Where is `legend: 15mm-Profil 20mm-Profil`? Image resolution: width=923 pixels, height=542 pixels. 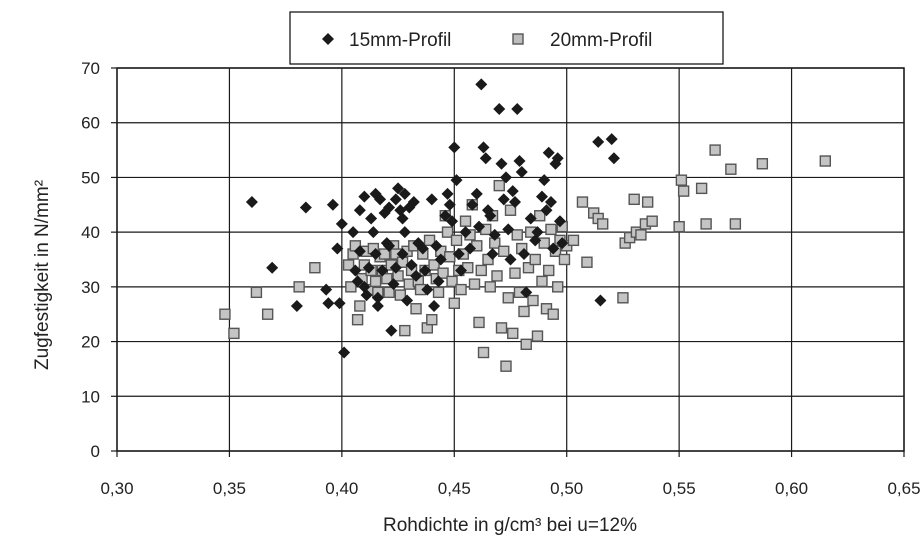 legend: 15mm-Profil 20mm-Profil is located at coordinates (506, 38).